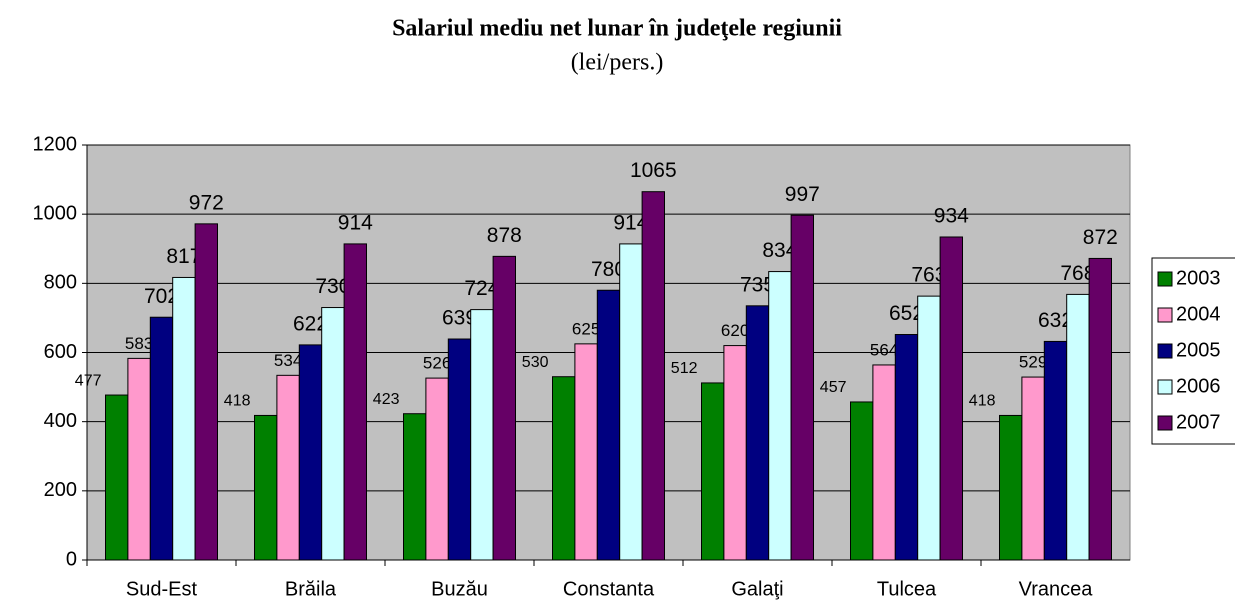  Describe the element at coordinates (586, 328) in the screenshot. I see `data-label: 625` at that location.